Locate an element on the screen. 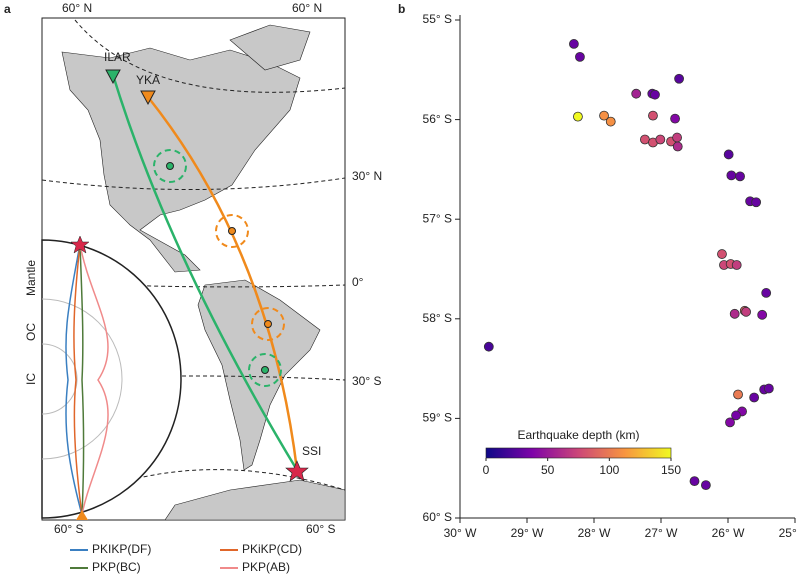  legend-label: PKP(BC) is located at coordinates (116, 567).